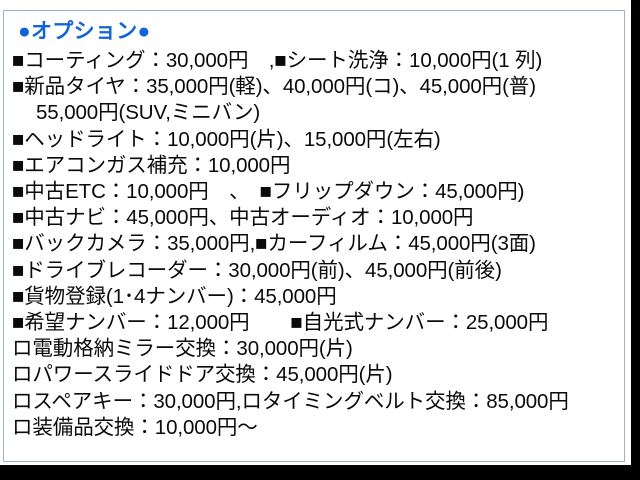 This screenshot has width=640, height=480. Describe the element at coordinates (226, 139) in the screenshot. I see `list-item: ■ヘッドライト：10,000円(片)、15,000円(左右)` at that location.